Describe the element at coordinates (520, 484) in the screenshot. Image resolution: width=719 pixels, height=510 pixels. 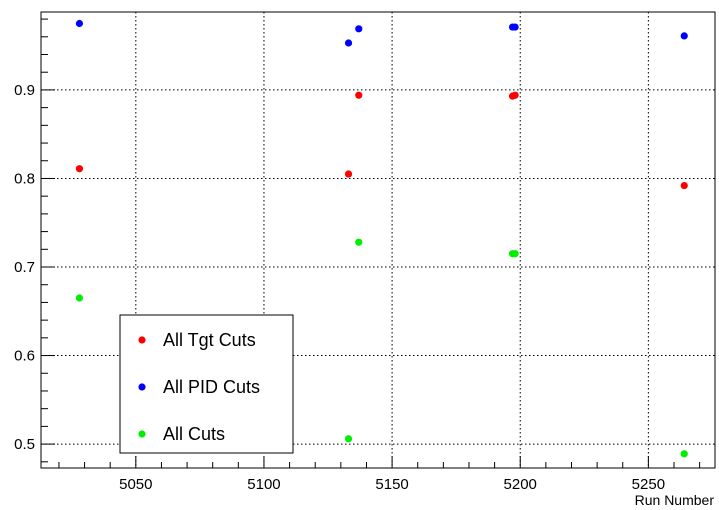
I see `x-tick-label: 5200` at that location.